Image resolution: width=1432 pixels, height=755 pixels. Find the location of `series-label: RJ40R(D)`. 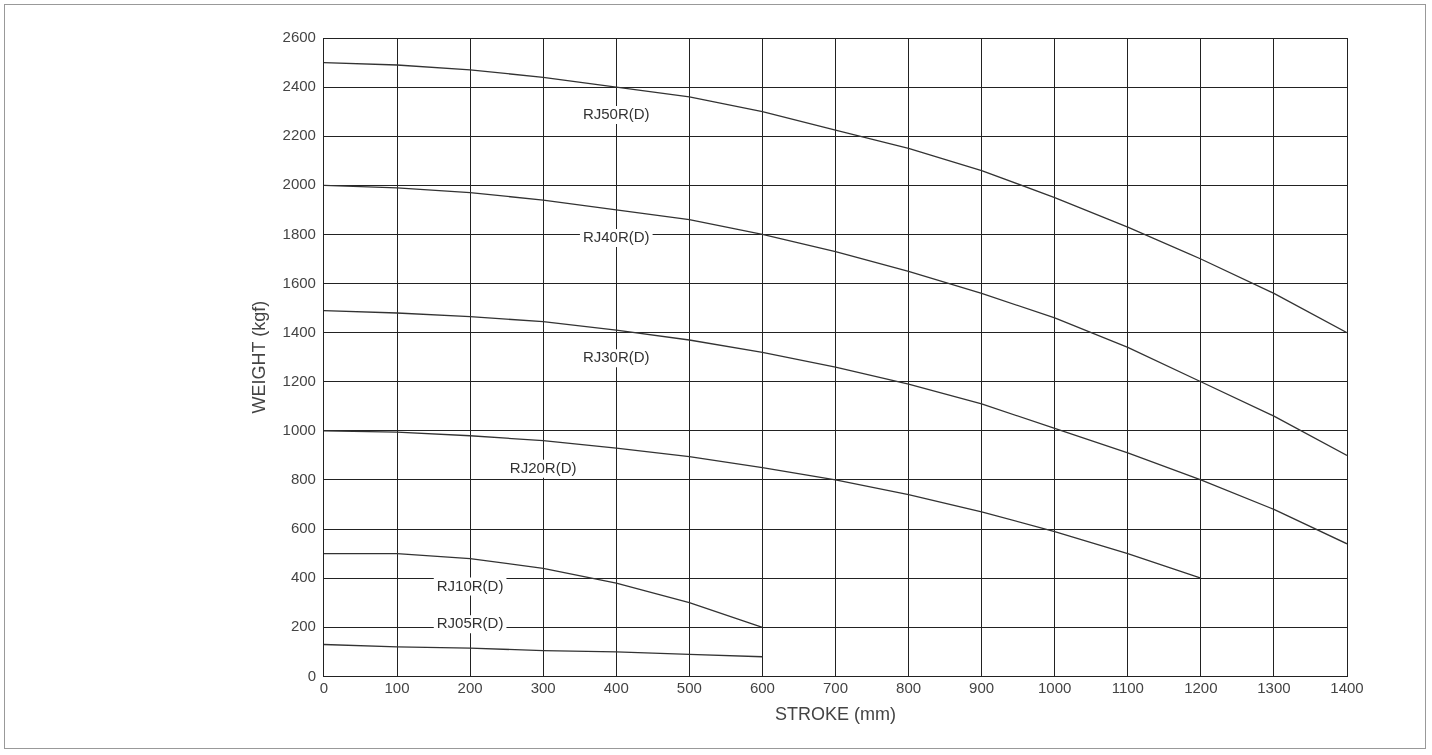

series-label: RJ40R(D) is located at coordinates (616, 237).